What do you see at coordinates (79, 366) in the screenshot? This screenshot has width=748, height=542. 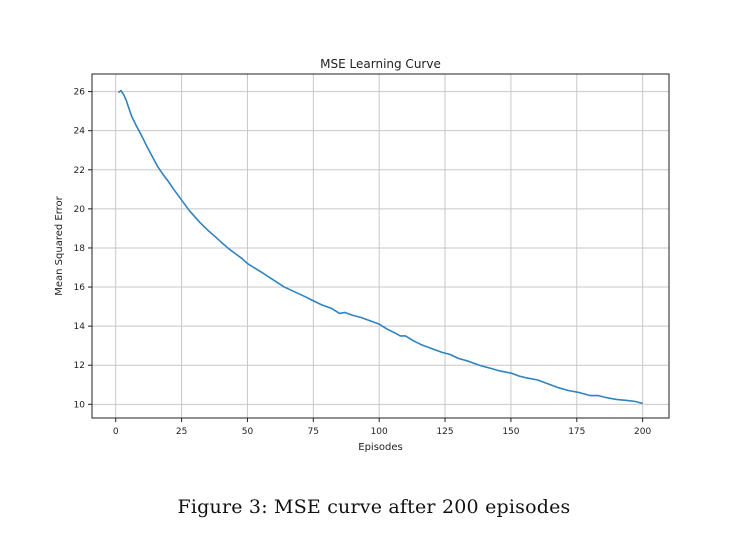 I see `y-tick-label: 12` at bounding box center [79, 366].